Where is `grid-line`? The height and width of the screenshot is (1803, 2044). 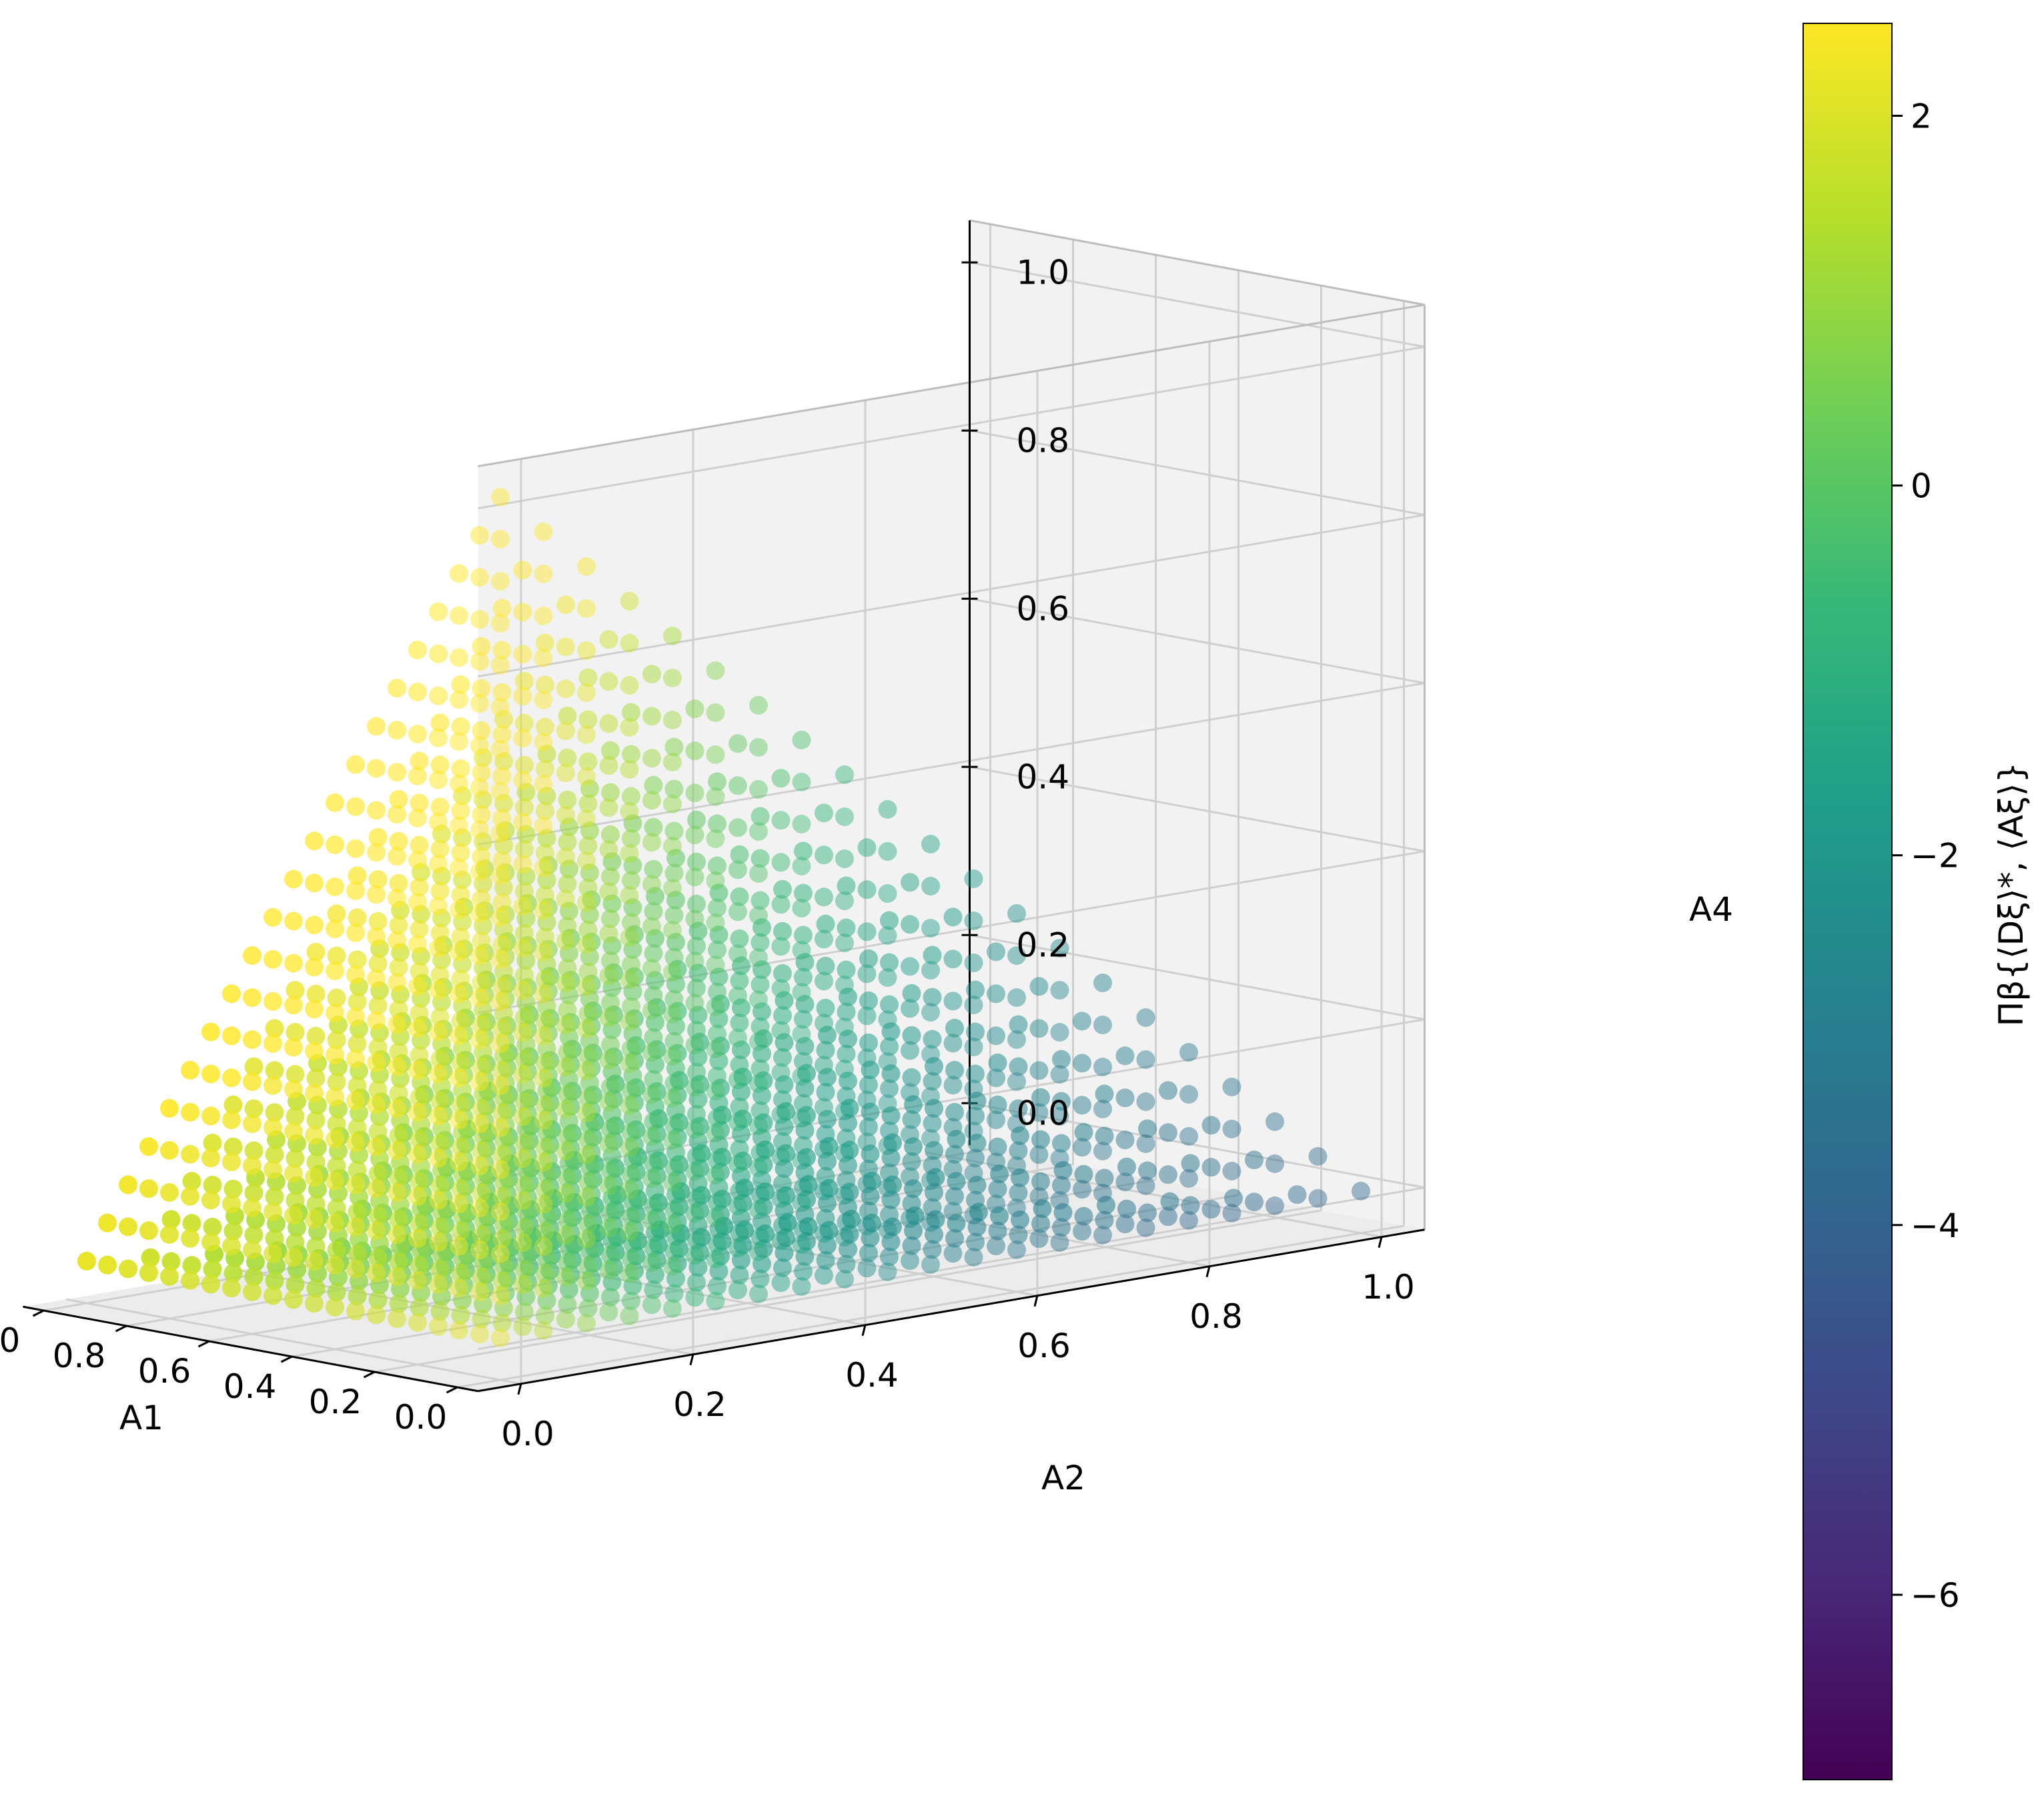
grid-line is located at coordinates (951, 1268).